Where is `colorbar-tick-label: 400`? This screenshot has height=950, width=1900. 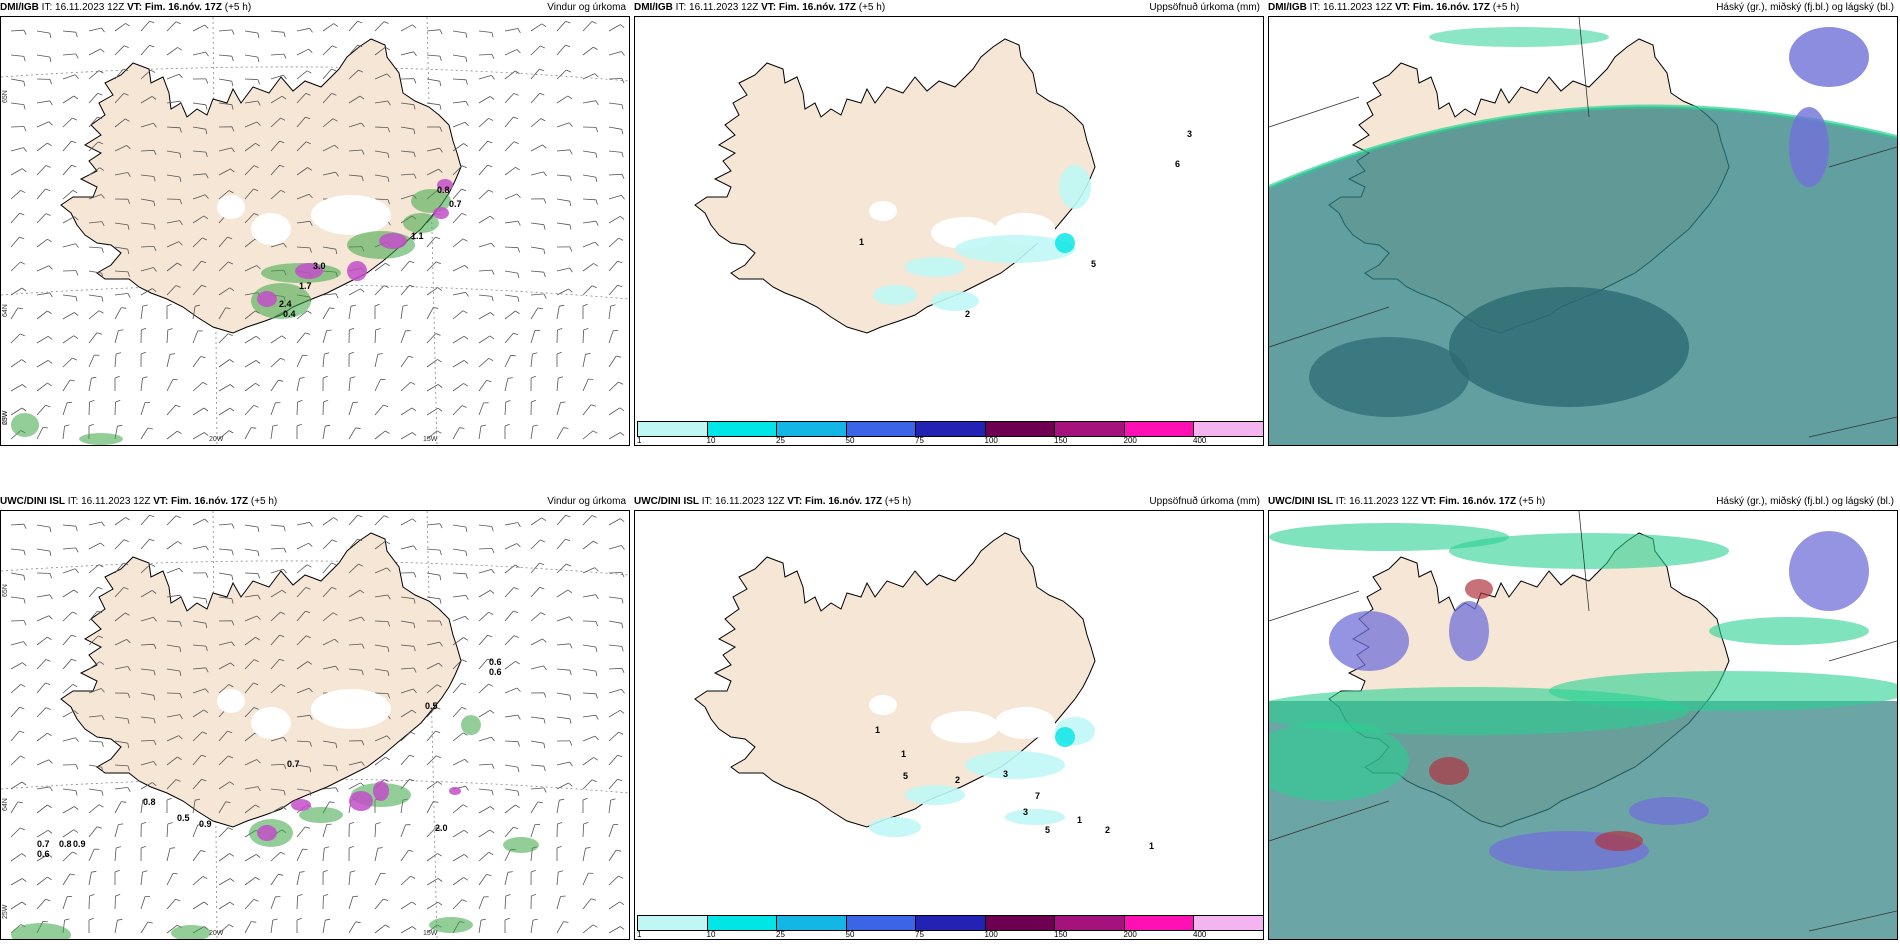
colorbar-tick-label: 400 is located at coordinates (1200, 440).